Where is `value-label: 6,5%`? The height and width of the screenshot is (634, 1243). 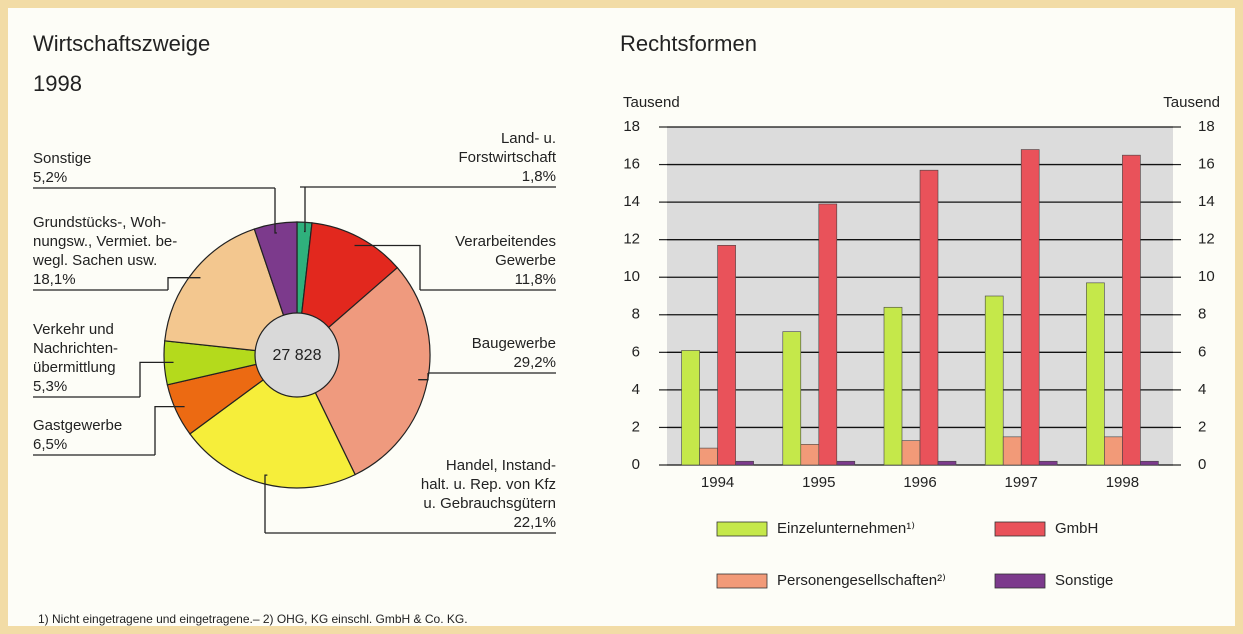
value-label: 6,5% is located at coordinates (50, 444).